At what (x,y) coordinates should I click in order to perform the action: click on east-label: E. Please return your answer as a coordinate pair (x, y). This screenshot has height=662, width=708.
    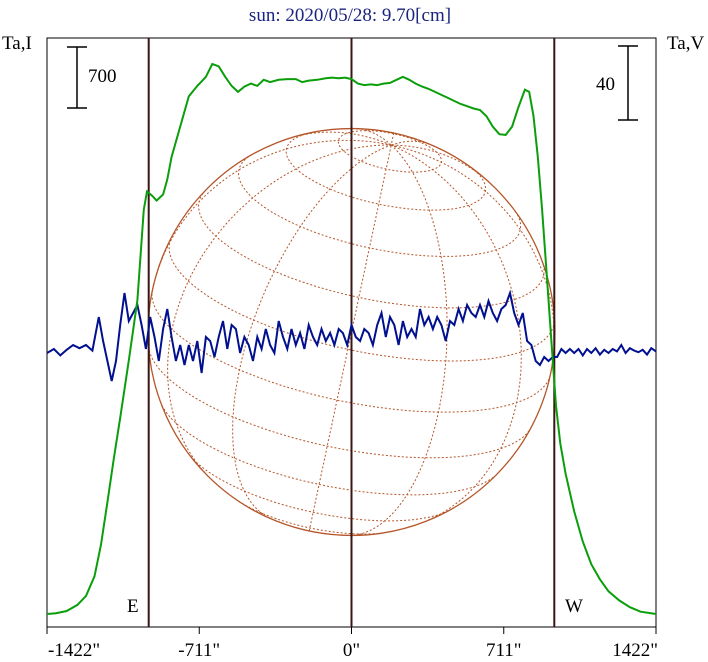
    Looking at the image, I should click on (133, 606).